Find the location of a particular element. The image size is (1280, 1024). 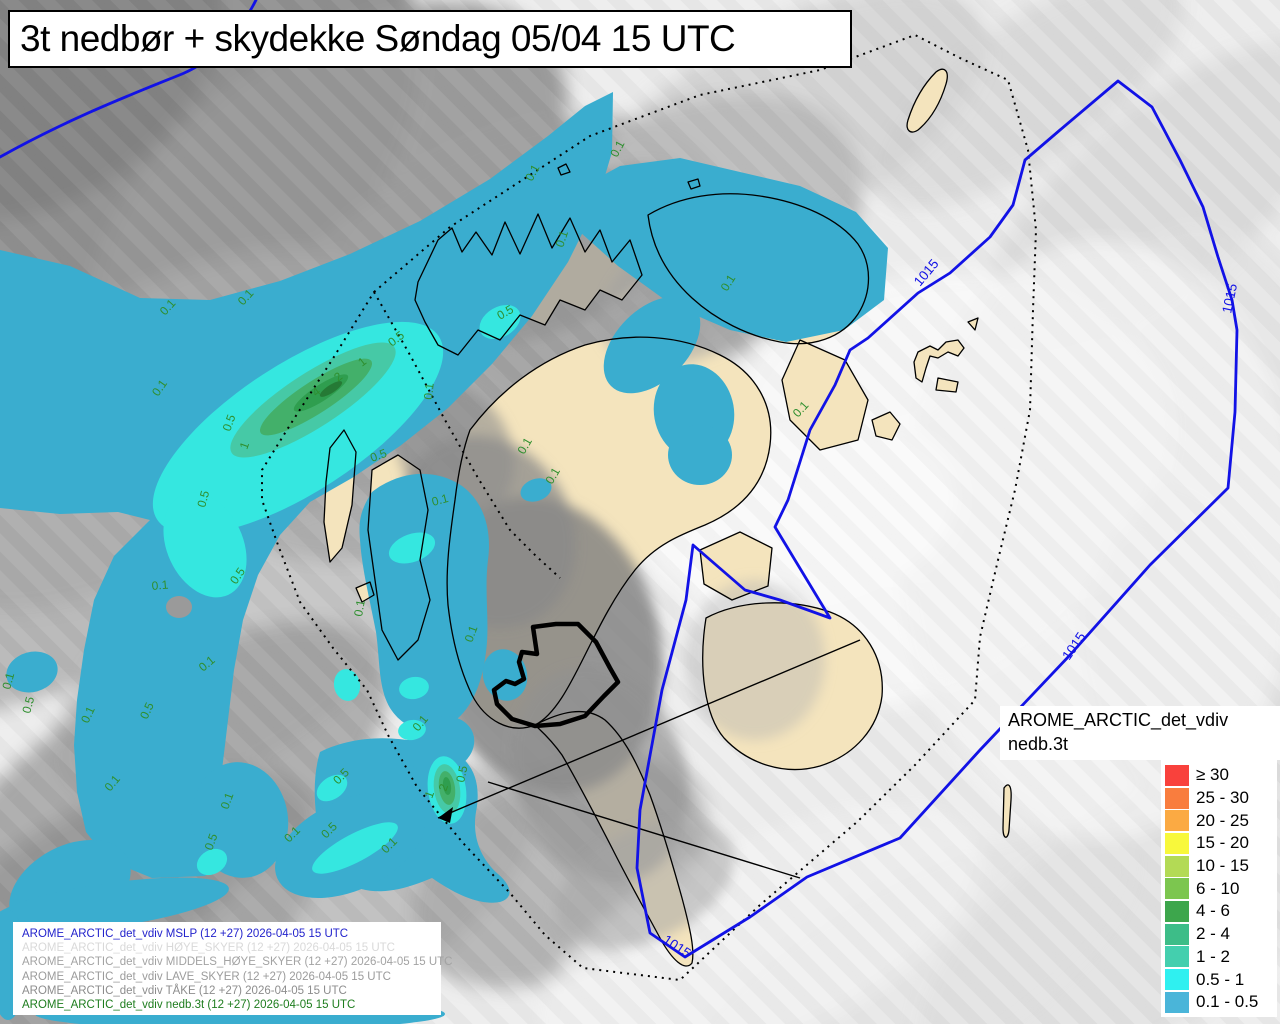

legend-title-box: AROME_ARCTIC_det_vdiv nedb.3t is located at coordinates (1140, 733).